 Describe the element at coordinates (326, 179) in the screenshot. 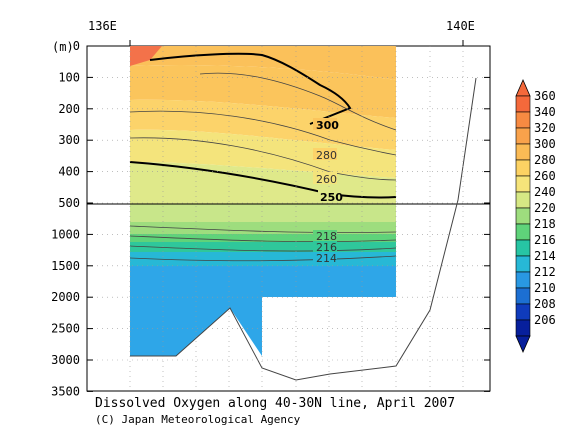

I see `contour-label-260: 260` at that location.